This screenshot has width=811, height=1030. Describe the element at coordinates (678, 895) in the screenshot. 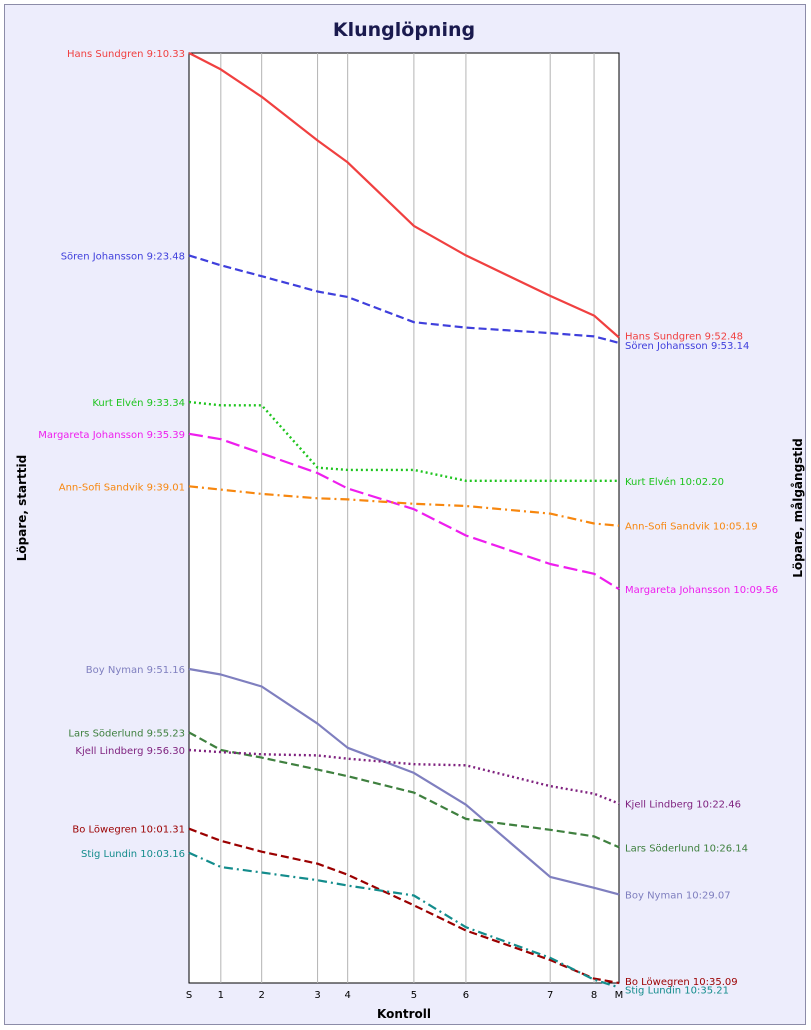

I see `finish-label-boy-nyman: Boy Nyman 10:29.07` at that location.